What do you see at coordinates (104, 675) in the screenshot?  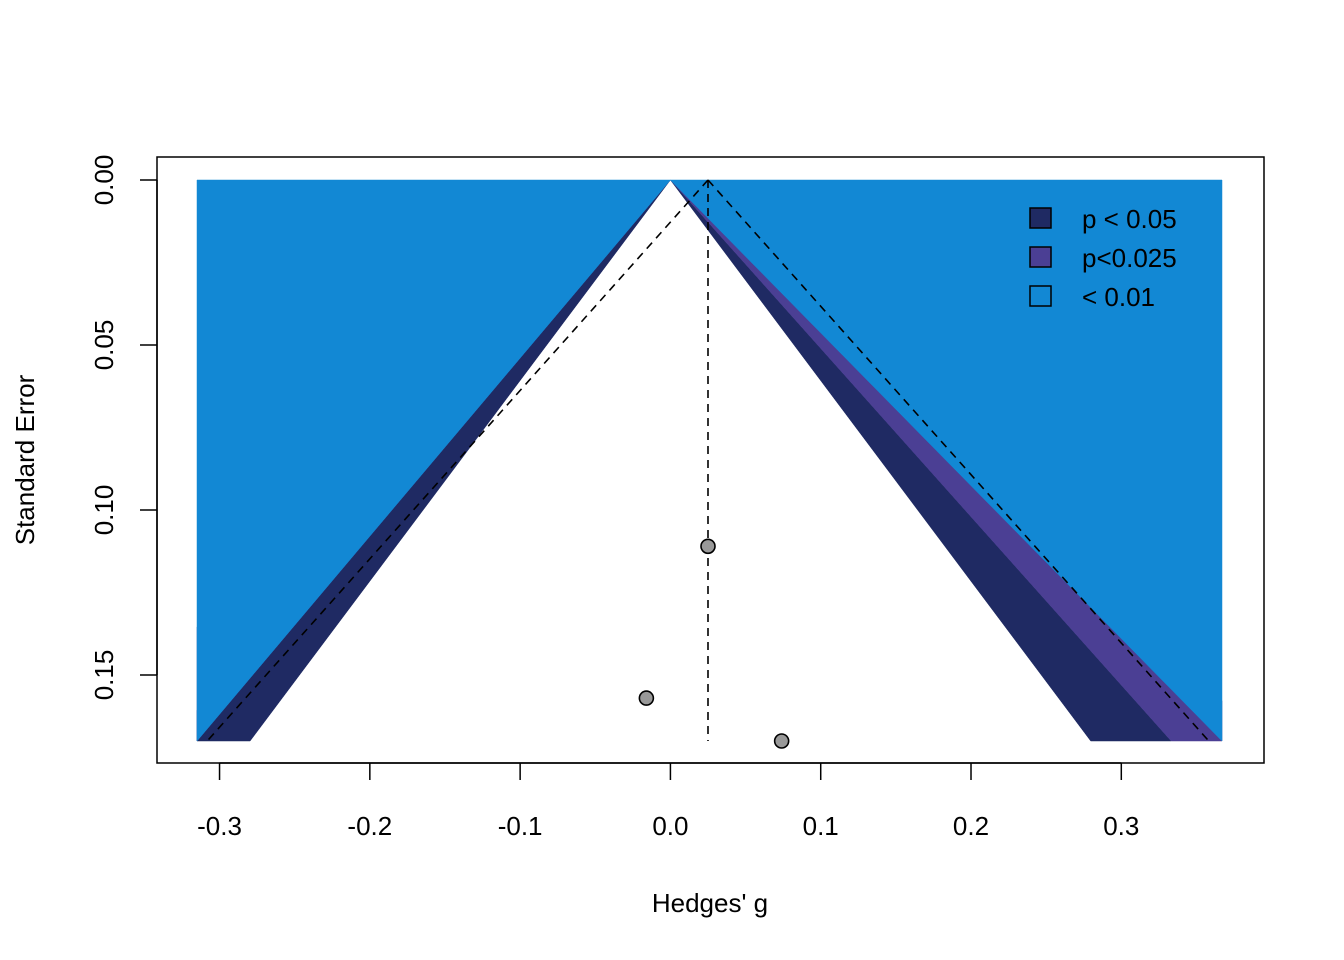 I see `y-tick-label: 0.15` at bounding box center [104, 675].